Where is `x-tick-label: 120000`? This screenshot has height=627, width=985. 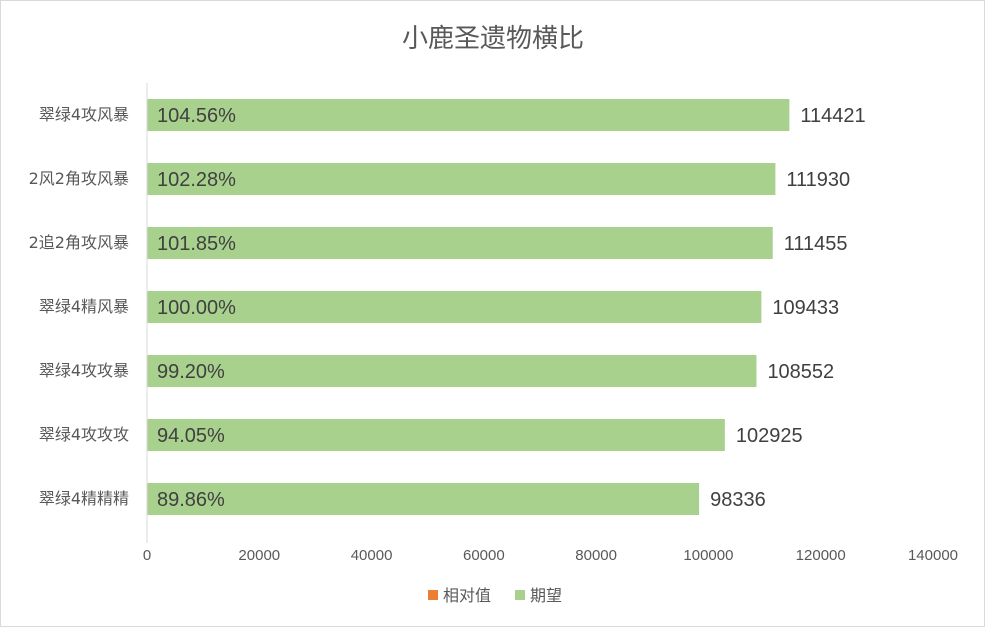
x-tick-label: 120000 is located at coordinates (821, 555).